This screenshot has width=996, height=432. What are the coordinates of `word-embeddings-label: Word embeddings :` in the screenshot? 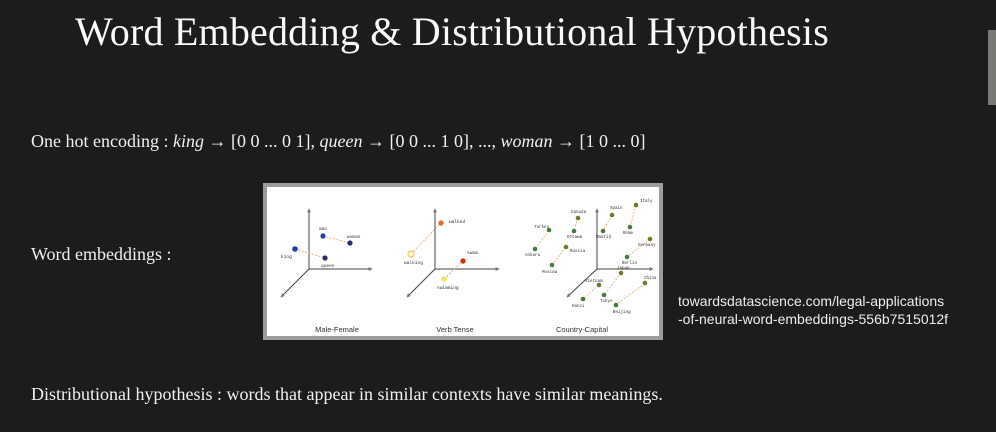 It's located at (101, 254).